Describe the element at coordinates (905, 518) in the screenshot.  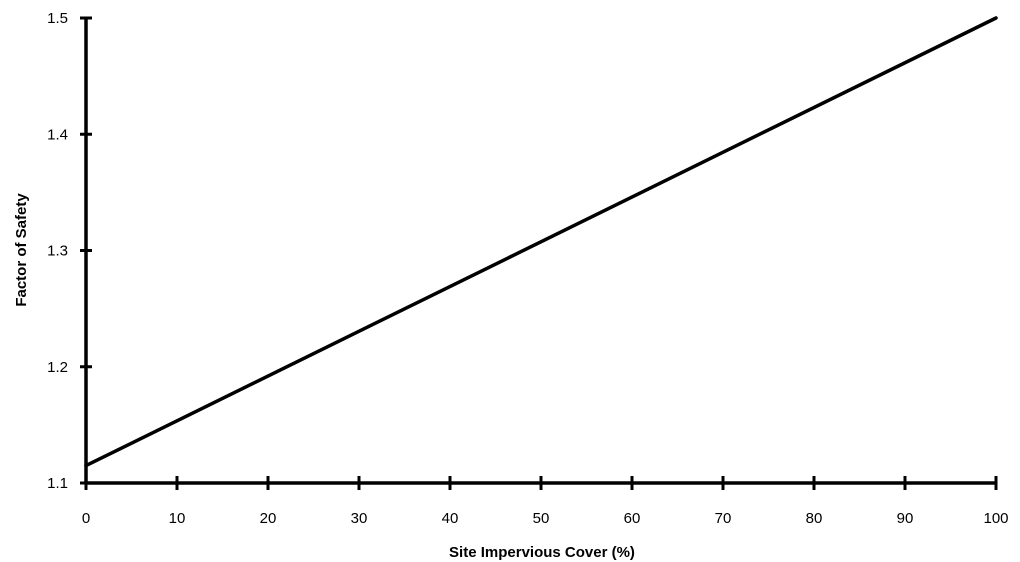
I see `x-tick-label: 90` at that location.